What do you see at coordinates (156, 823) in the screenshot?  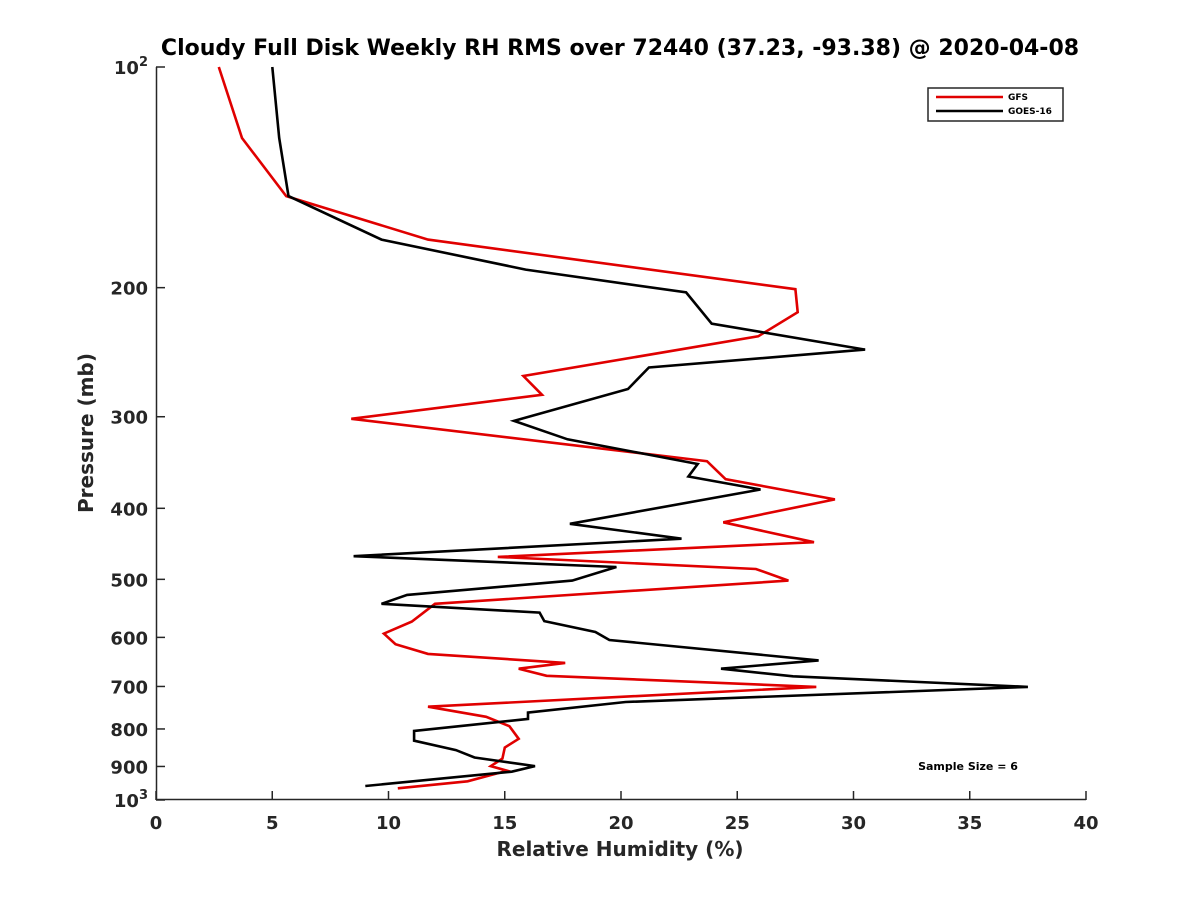 I see `x-tick-label: 0` at bounding box center [156, 823].